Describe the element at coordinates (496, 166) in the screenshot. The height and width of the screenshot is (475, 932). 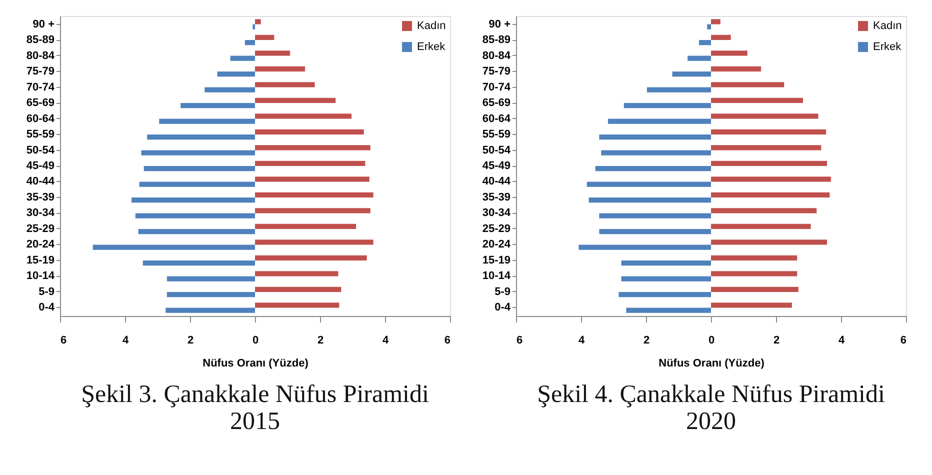
I see `y-tick-label: 45-49` at that location.